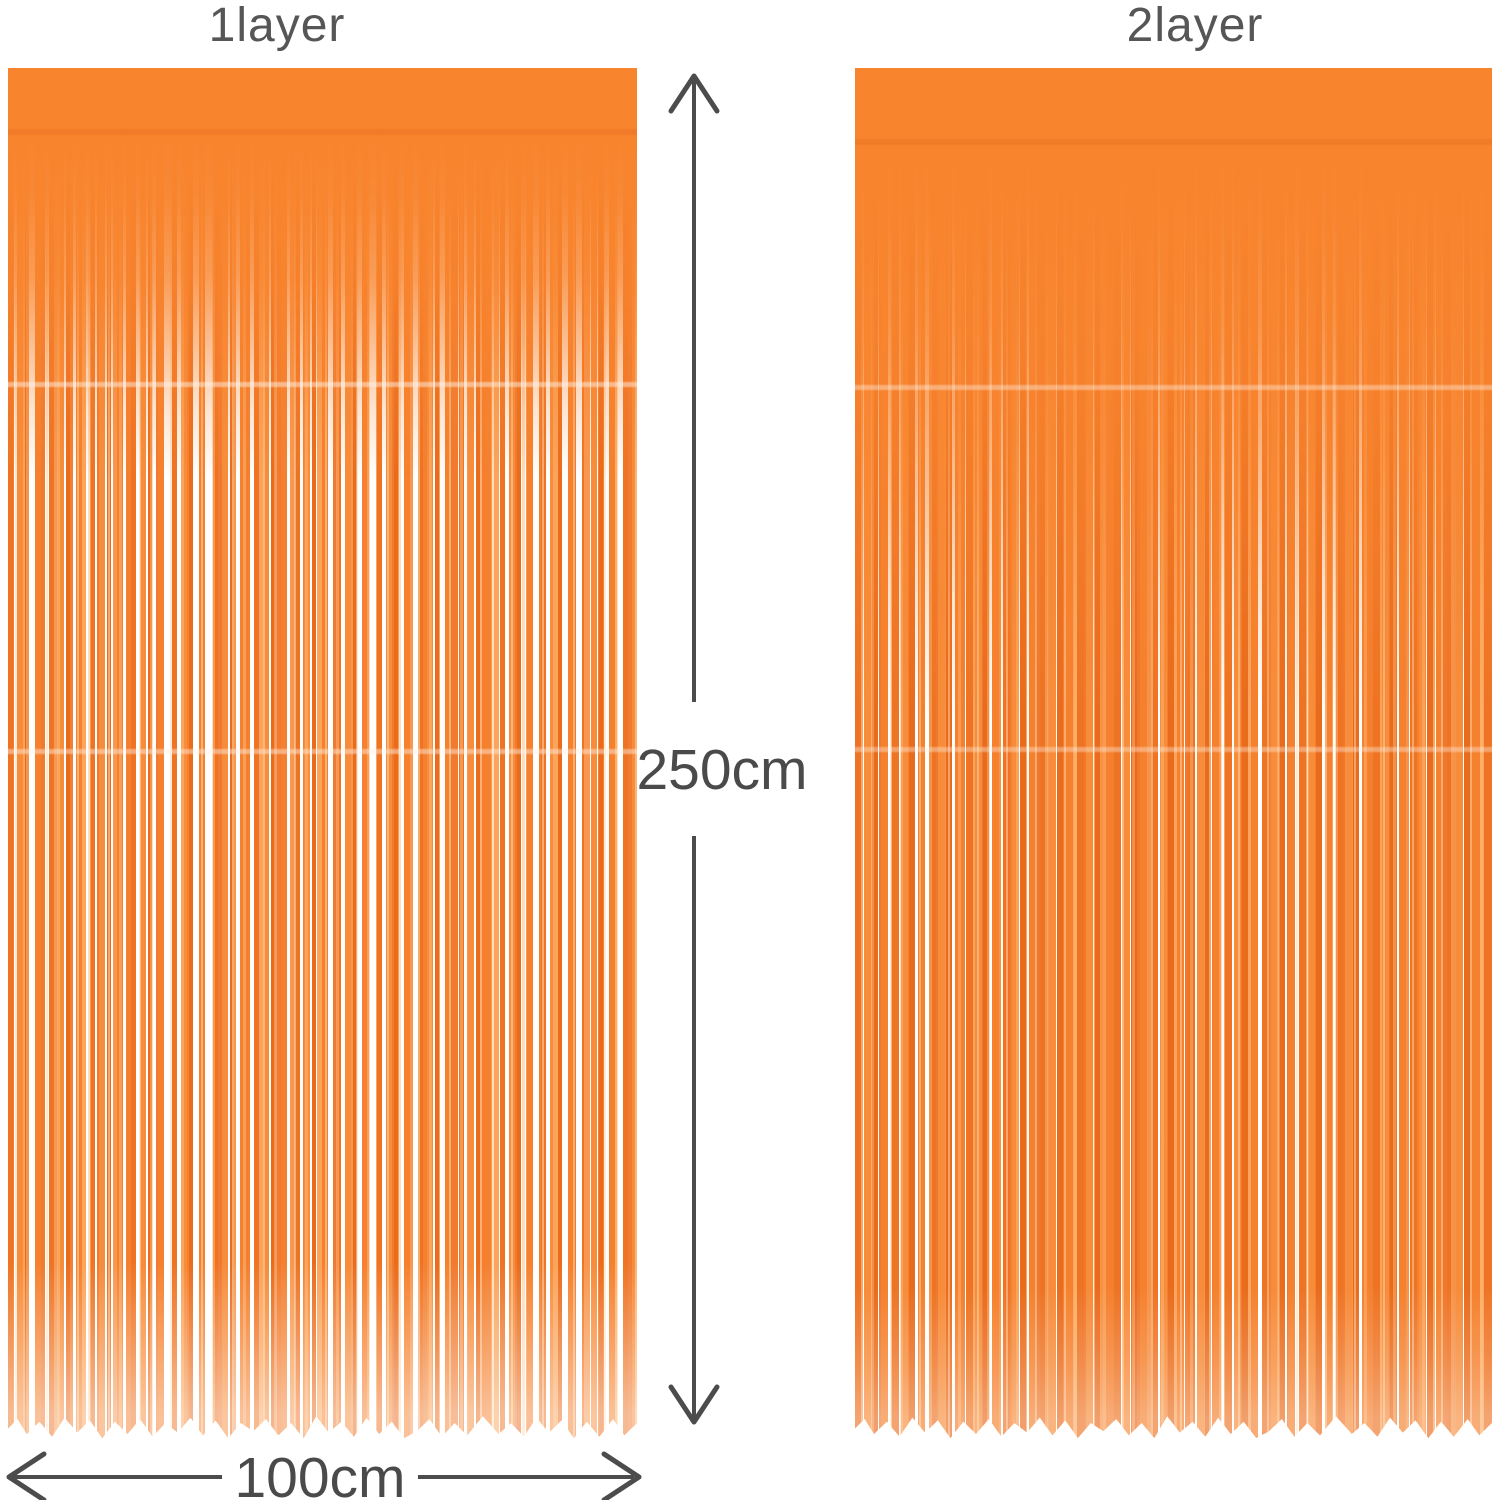  I want to click on height-dimension-label: 250cm, so click(721, 770).